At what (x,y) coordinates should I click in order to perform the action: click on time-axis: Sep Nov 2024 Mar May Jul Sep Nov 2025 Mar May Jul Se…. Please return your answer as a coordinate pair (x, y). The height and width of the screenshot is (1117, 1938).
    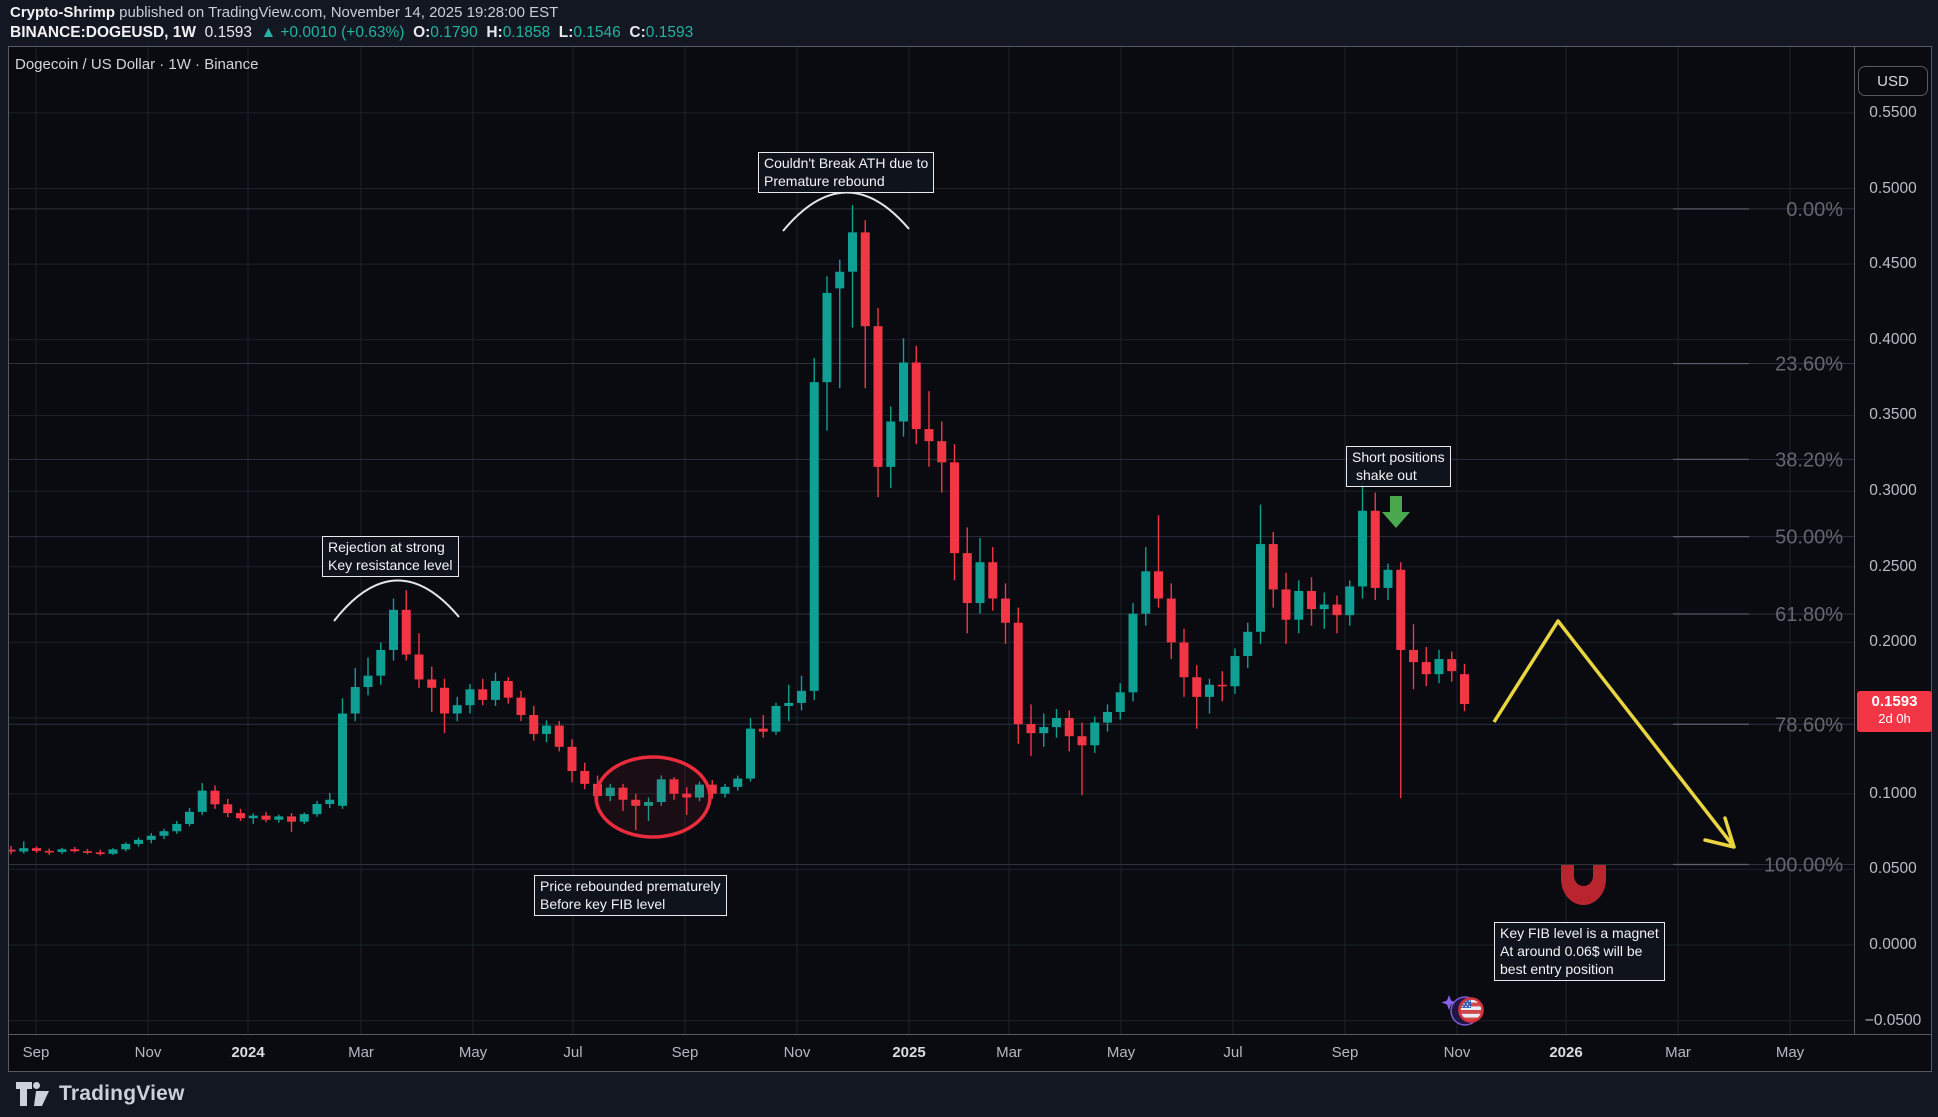
    Looking at the image, I should click on (931, 1053).